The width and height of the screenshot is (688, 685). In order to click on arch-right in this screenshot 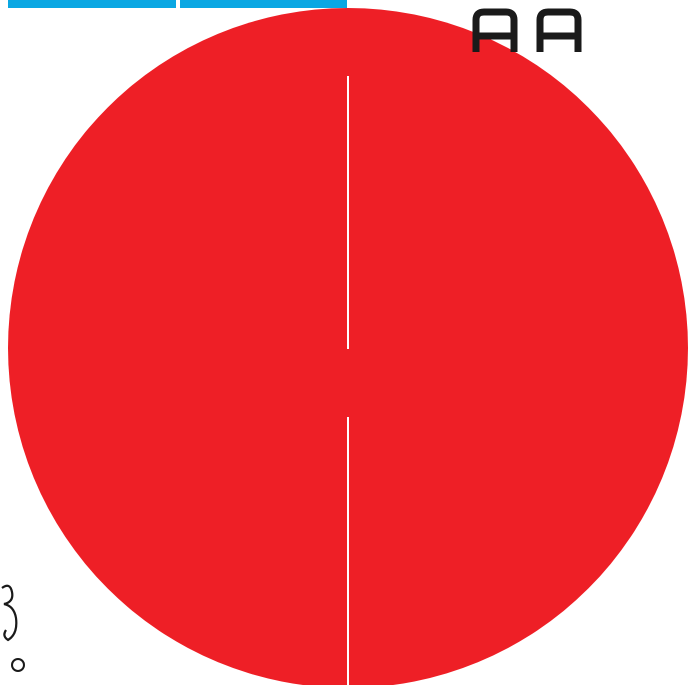, I will do `click(559, 30)`.